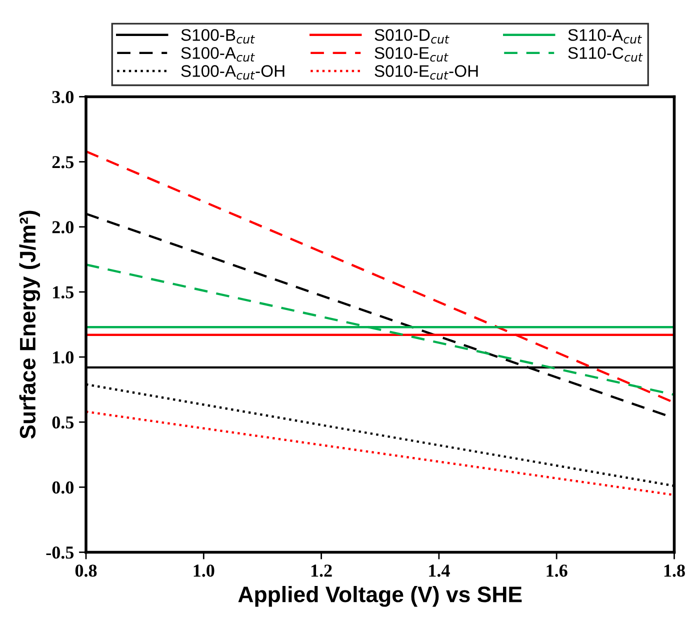  I want to click on y-tick-label: 1.5, so click(63, 292).